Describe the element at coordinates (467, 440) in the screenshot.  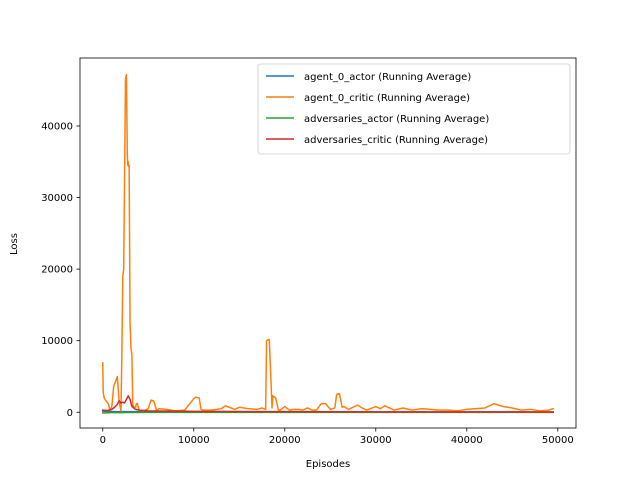
I see `x-tick-label: 40000` at that location.